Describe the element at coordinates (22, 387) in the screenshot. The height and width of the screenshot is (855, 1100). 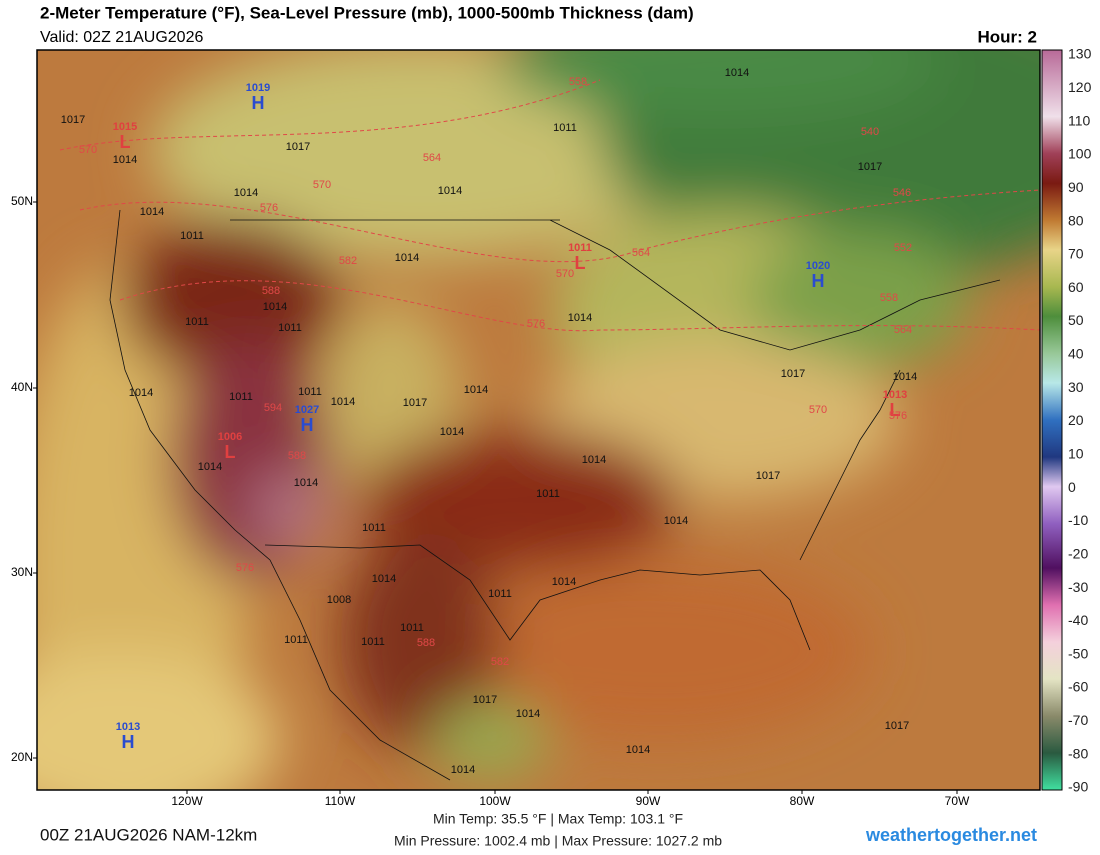
I see `lat-label: 40N` at that location.